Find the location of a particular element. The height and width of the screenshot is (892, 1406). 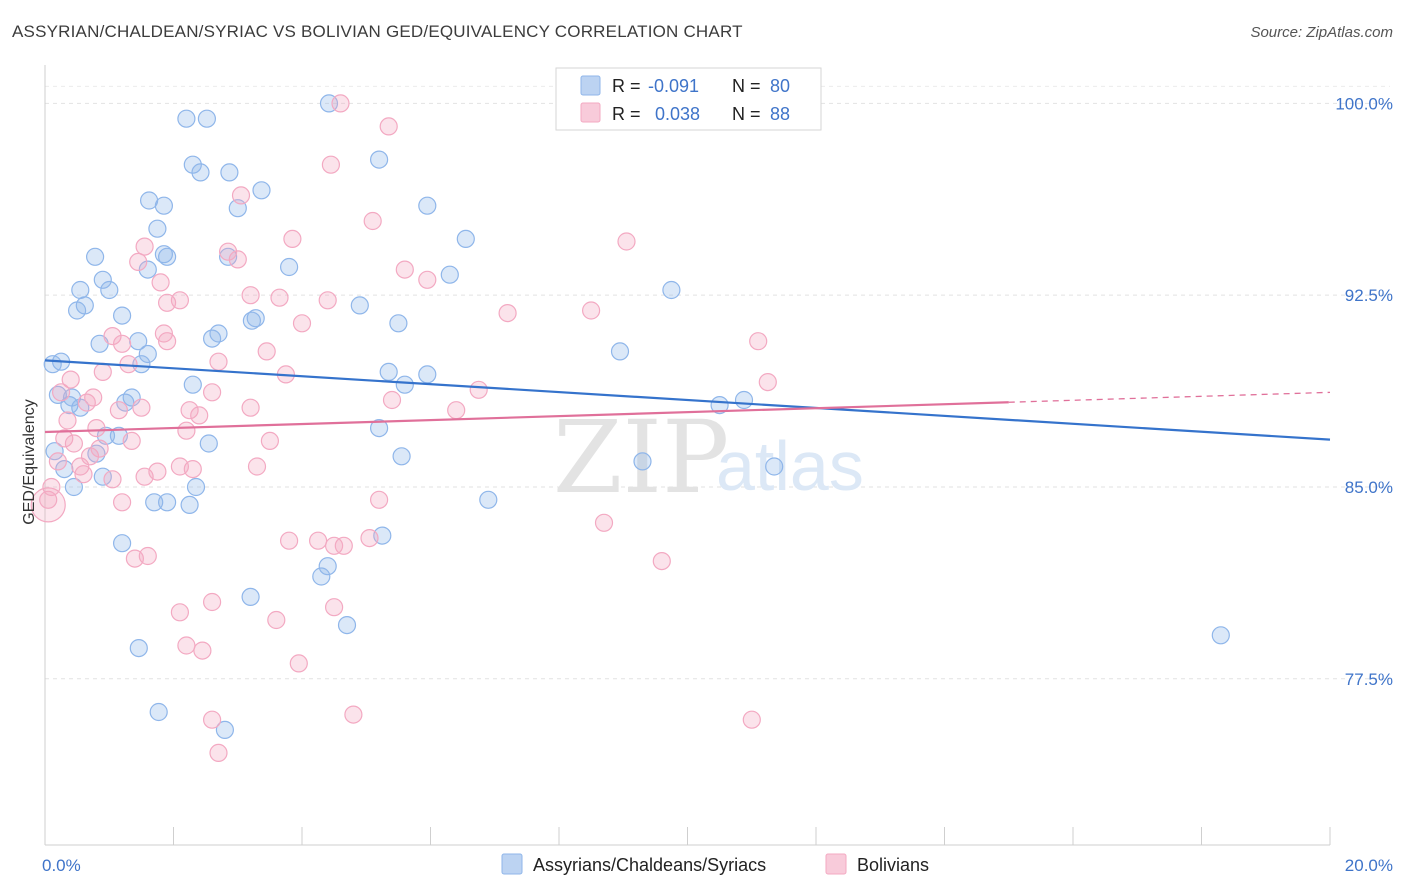

y-tick-label-1: 92.5% is located at coordinates (1369, 295).